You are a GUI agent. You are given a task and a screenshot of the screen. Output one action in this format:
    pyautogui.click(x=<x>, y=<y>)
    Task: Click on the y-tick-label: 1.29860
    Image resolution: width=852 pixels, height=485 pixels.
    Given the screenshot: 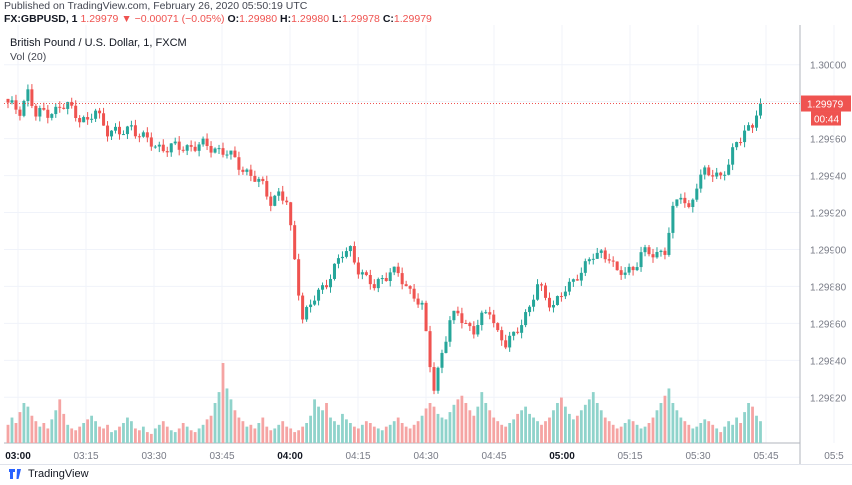 What is the action you would take?
    pyautogui.click(x=828, y=324)
    